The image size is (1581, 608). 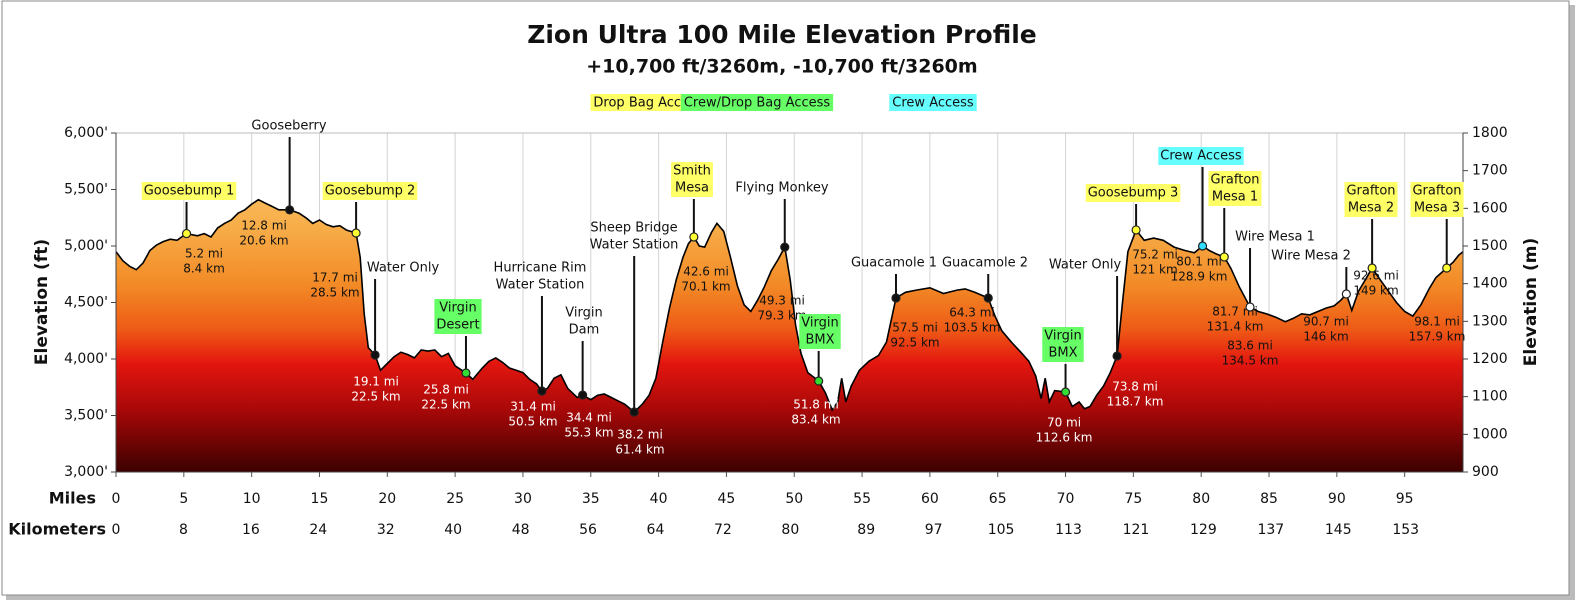 I want to click on station-label: Desert, so click(x=457, y=325).